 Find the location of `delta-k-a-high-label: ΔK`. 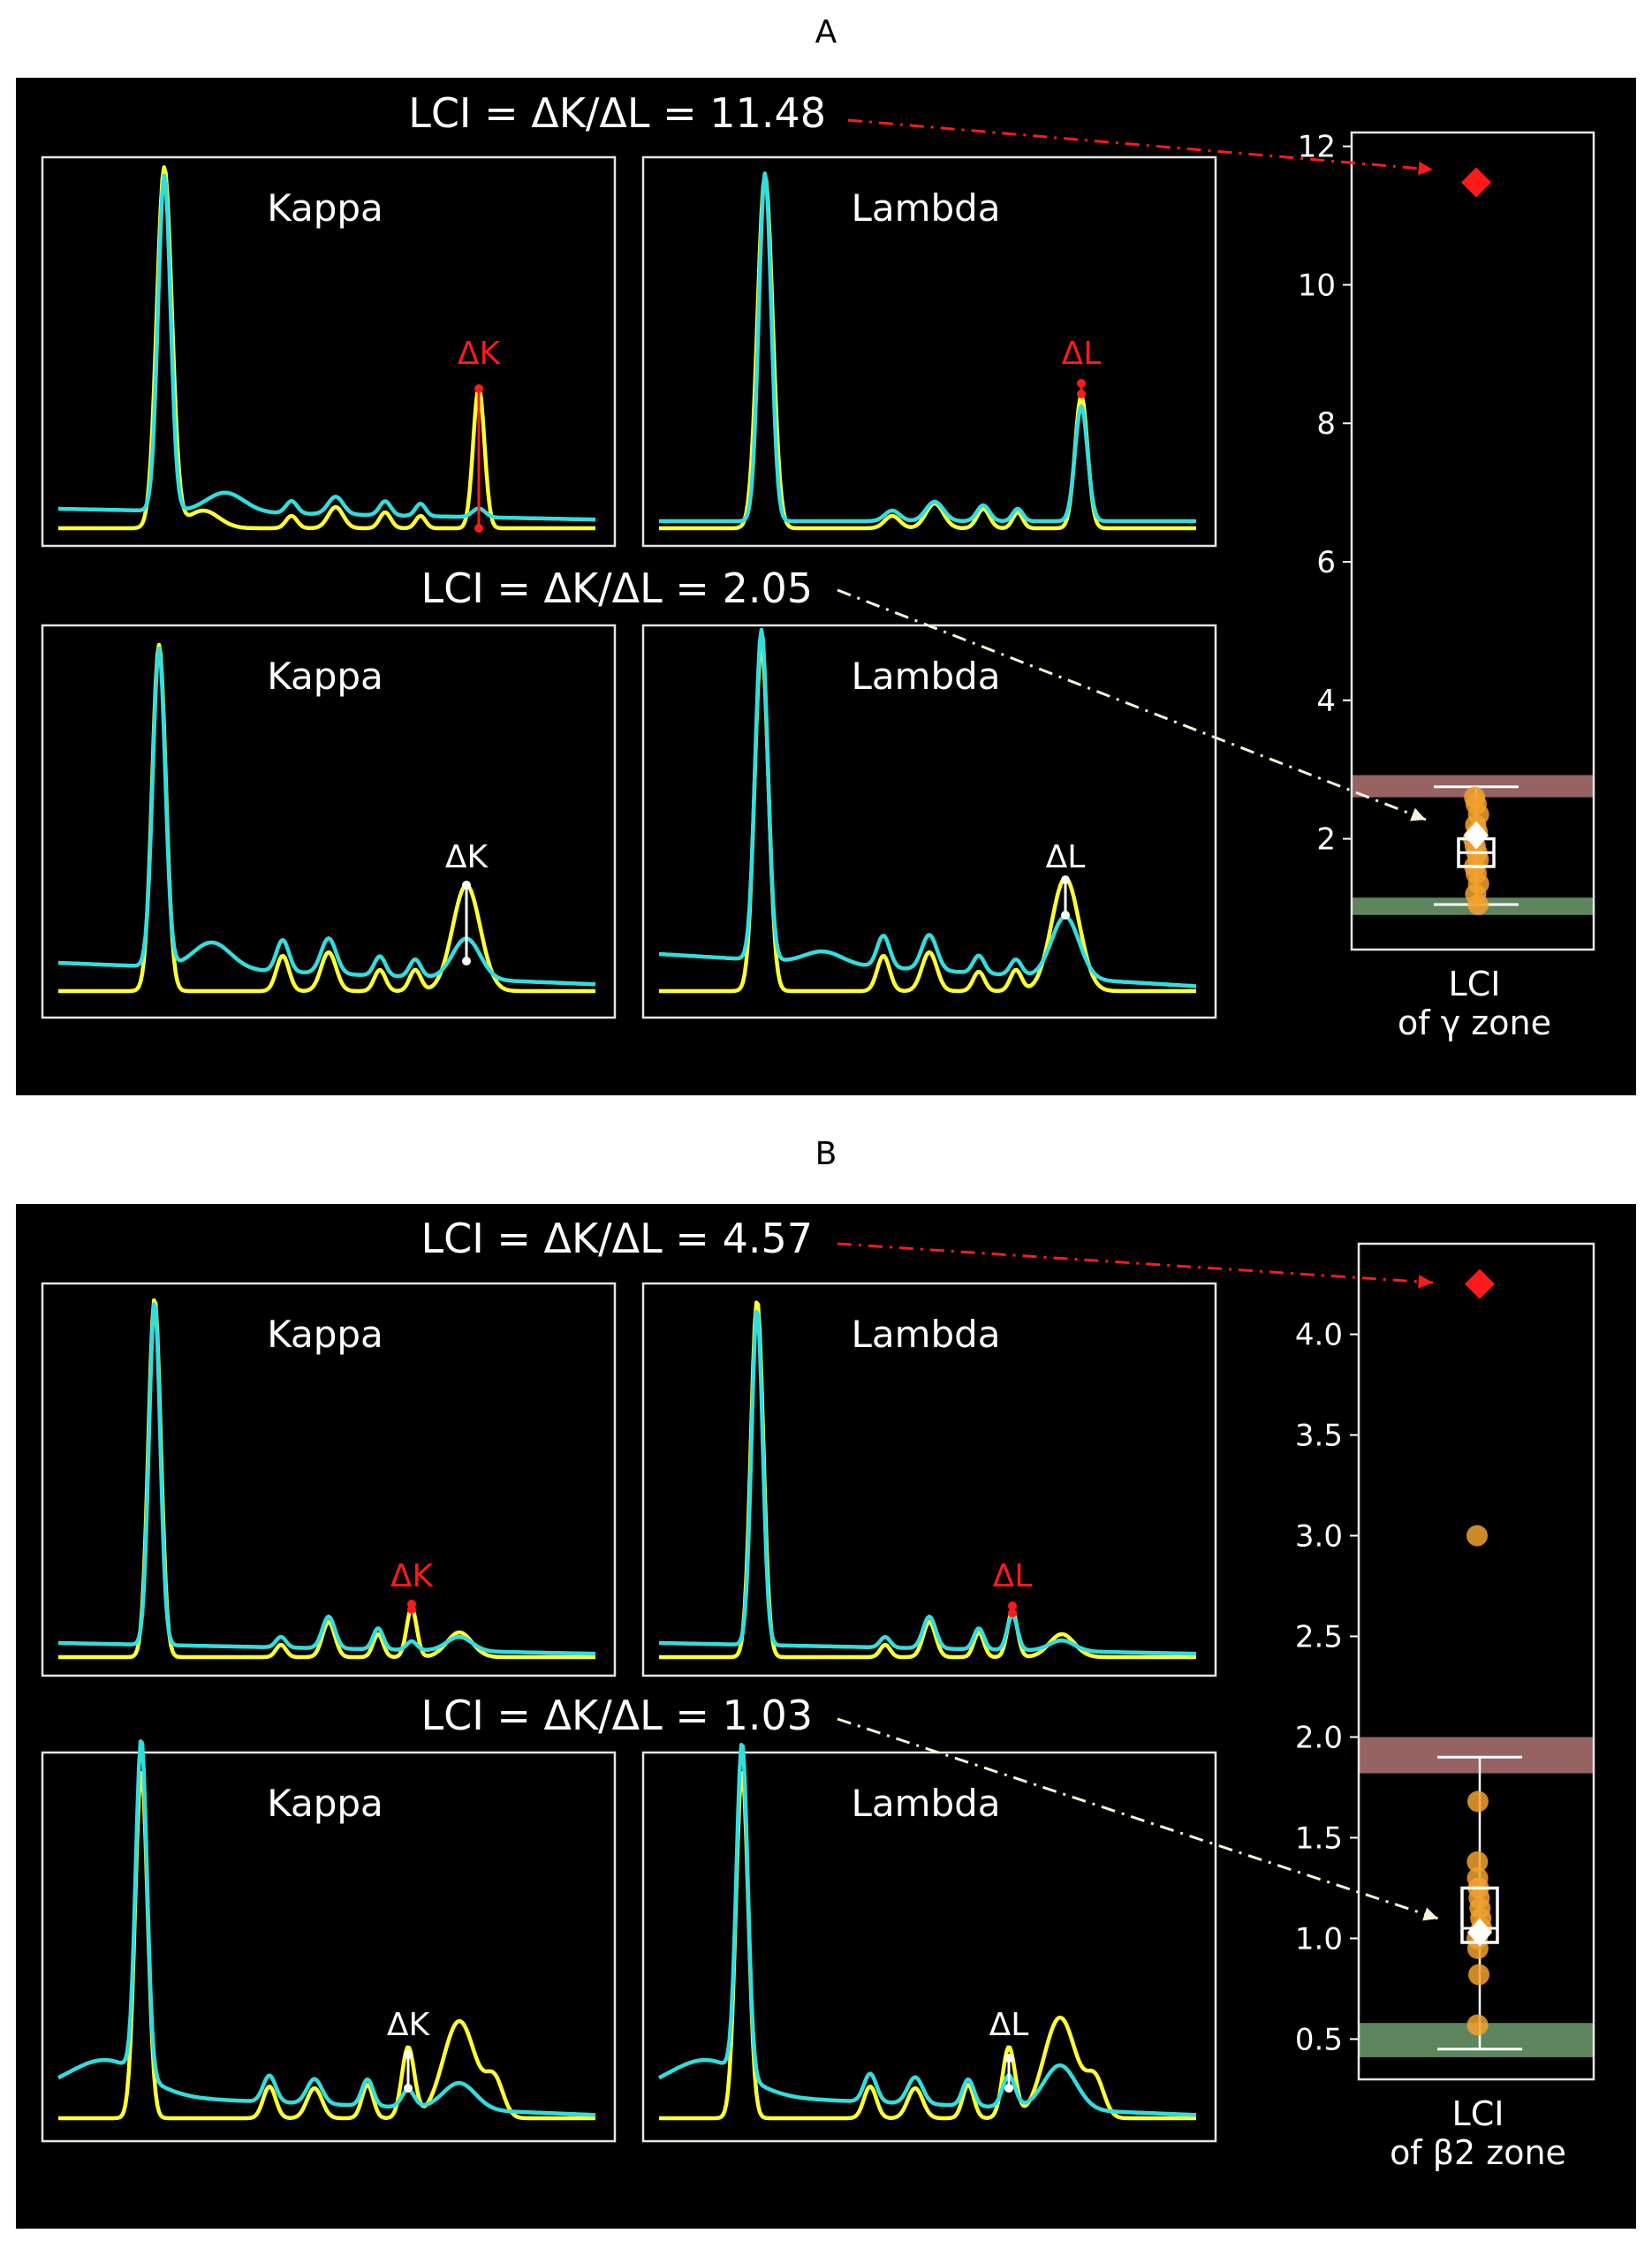

delta-k-a-high-label: ΔK is located at coordinates (480, 354).